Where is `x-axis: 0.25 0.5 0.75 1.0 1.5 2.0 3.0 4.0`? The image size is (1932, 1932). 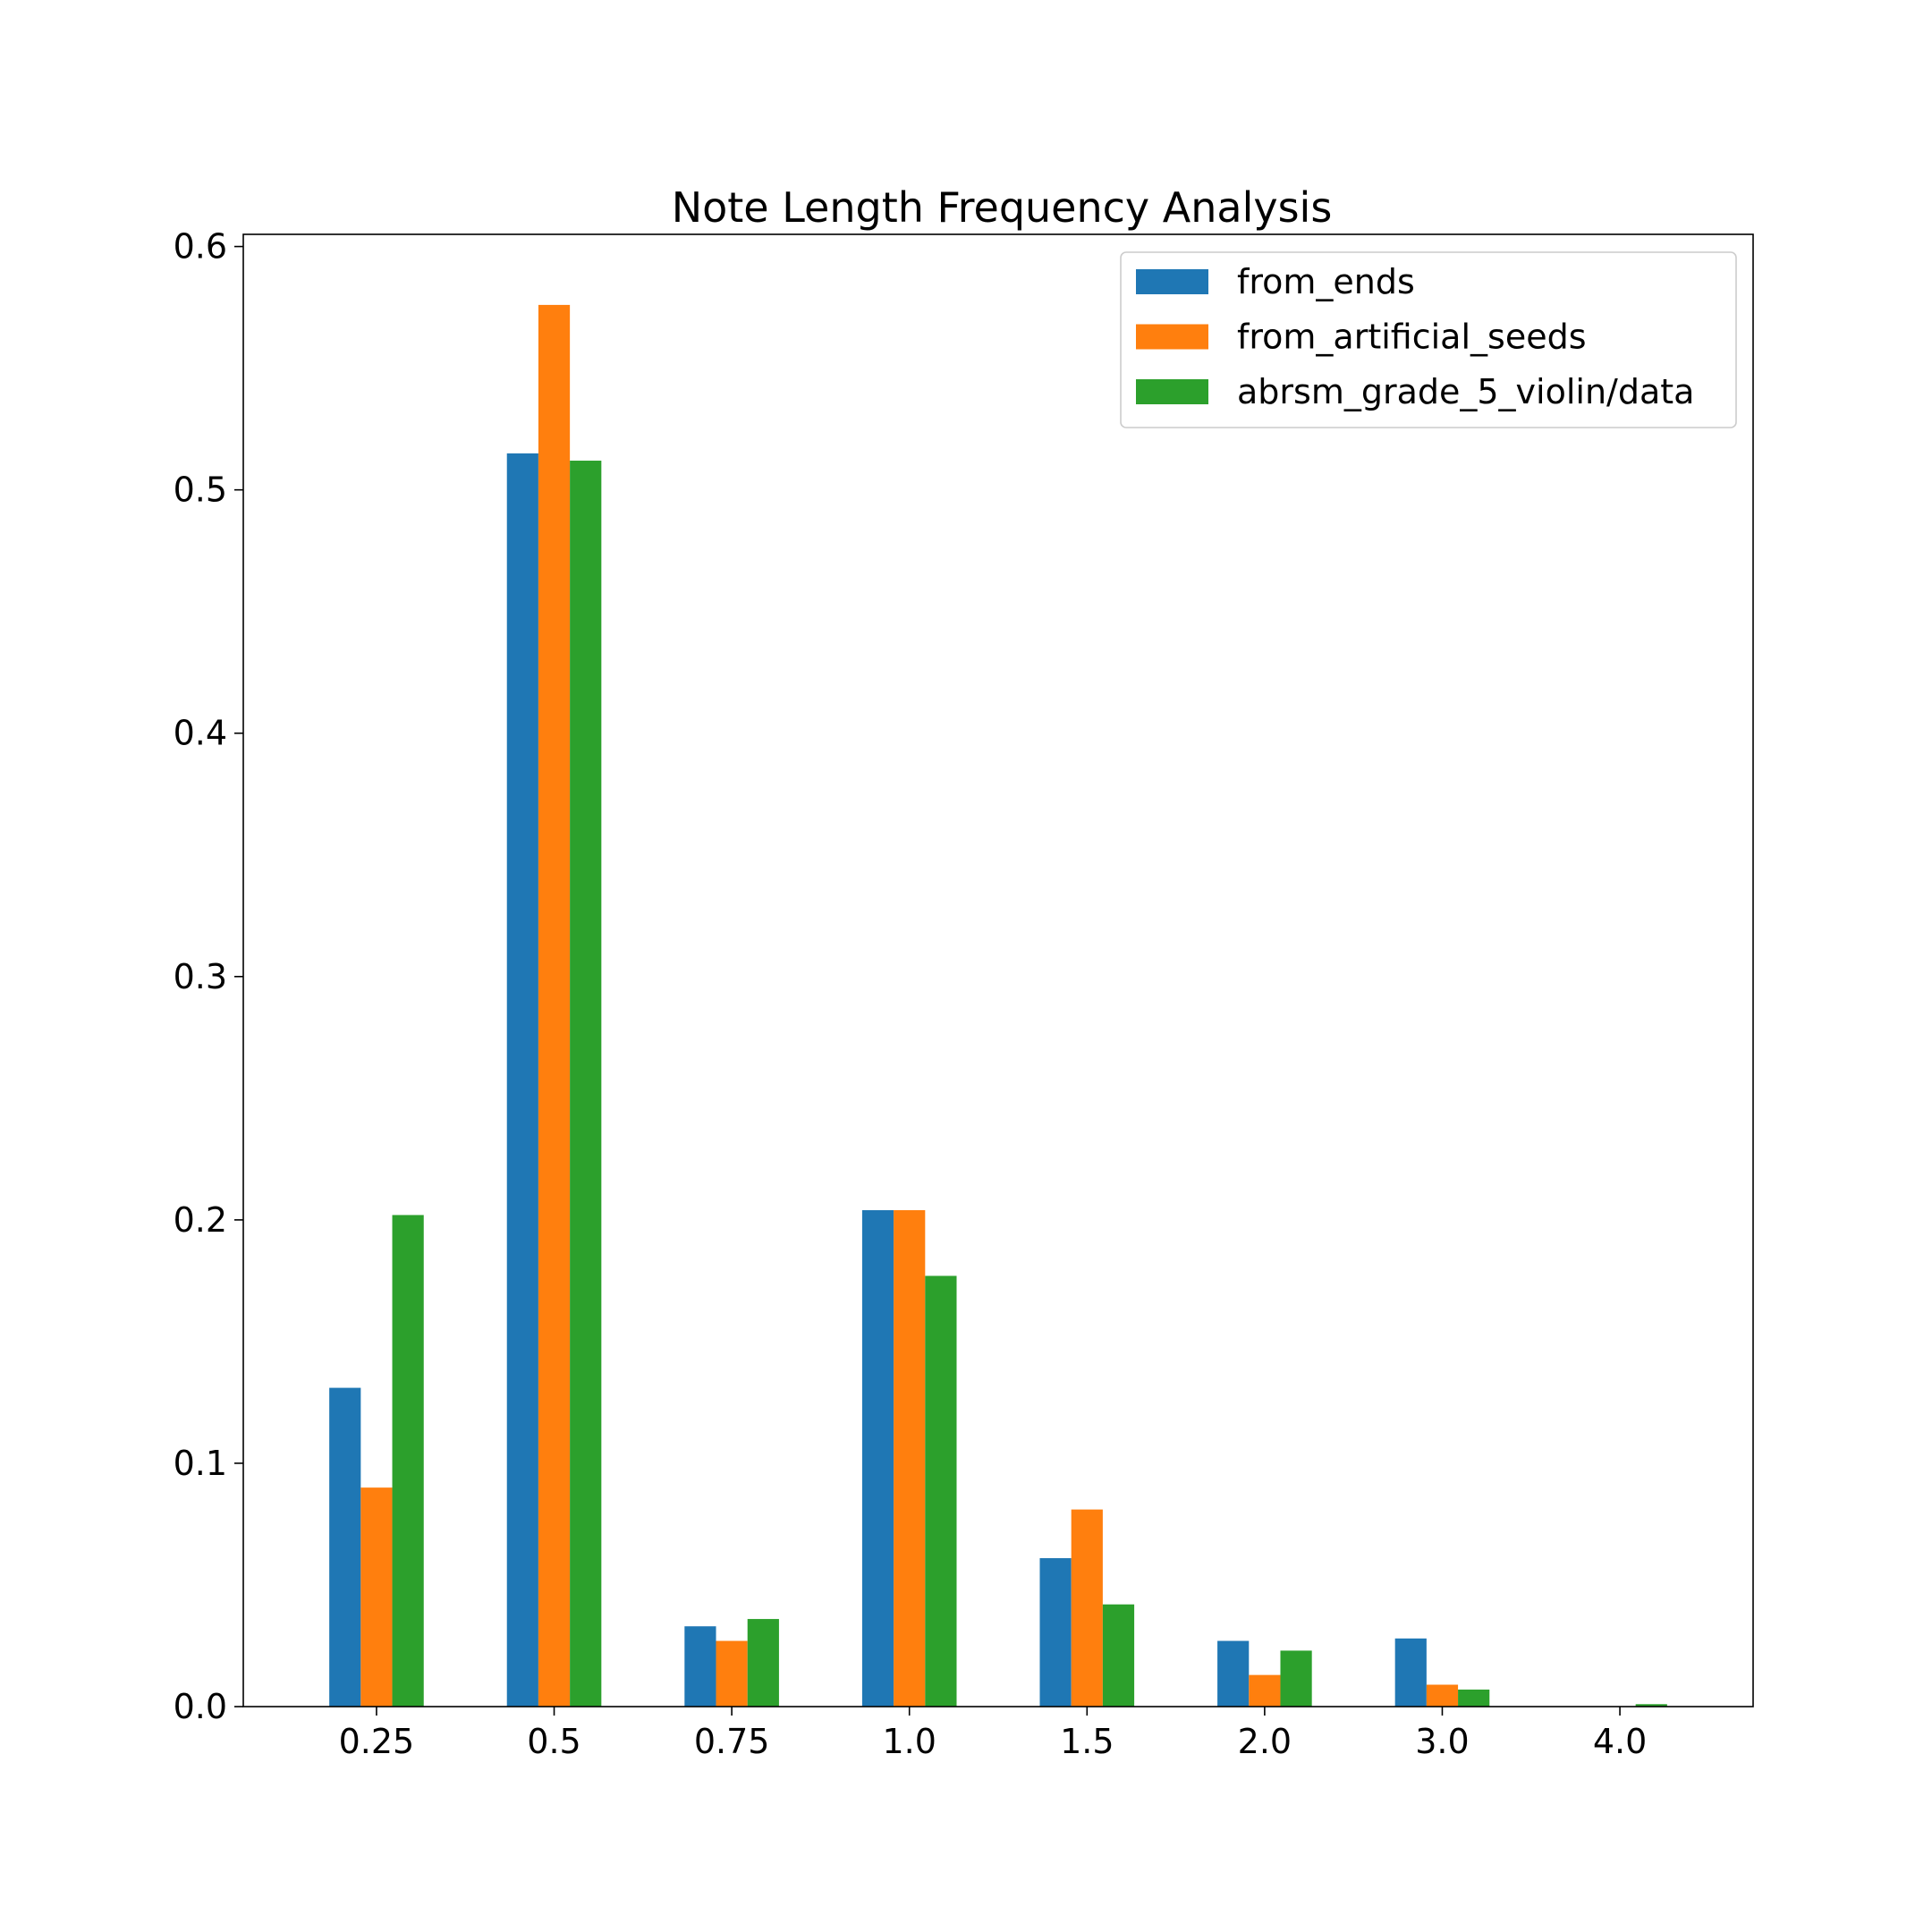
x-axis: 0.25 0.5 0.75 1.0 1.5 2.0 3.0 4.0 is located at coordinates (993, 1734).